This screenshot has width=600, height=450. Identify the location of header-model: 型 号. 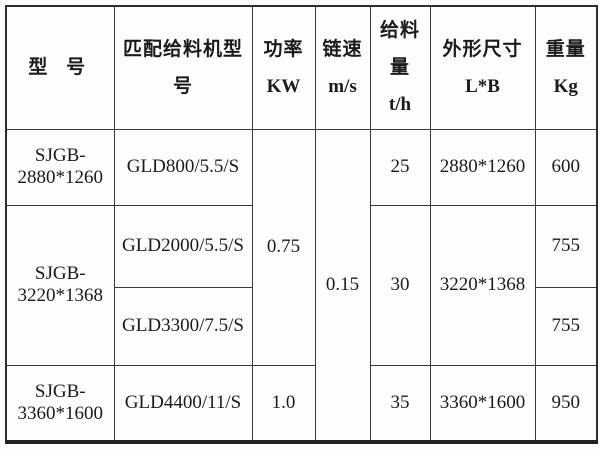
(60, 67).